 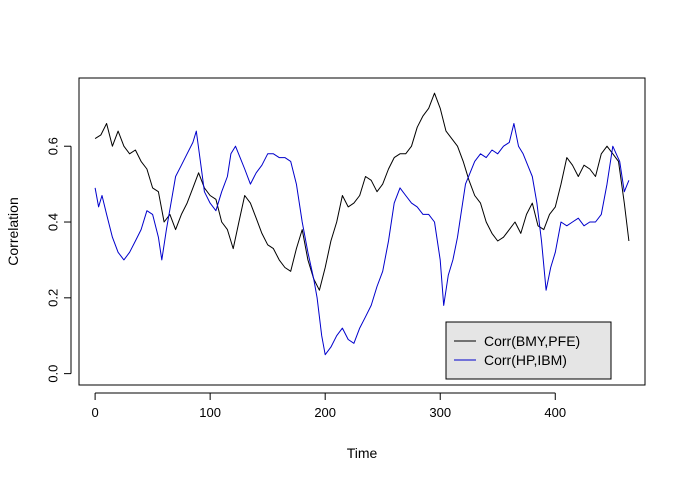 I want to click on y-tick-label: 0.6, so click(x=53, y=146).